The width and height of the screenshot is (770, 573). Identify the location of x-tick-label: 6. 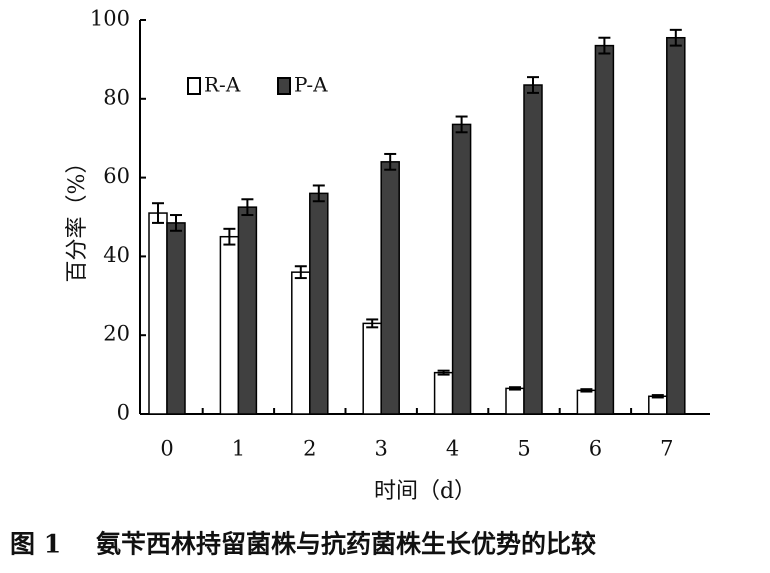
(595, 449).